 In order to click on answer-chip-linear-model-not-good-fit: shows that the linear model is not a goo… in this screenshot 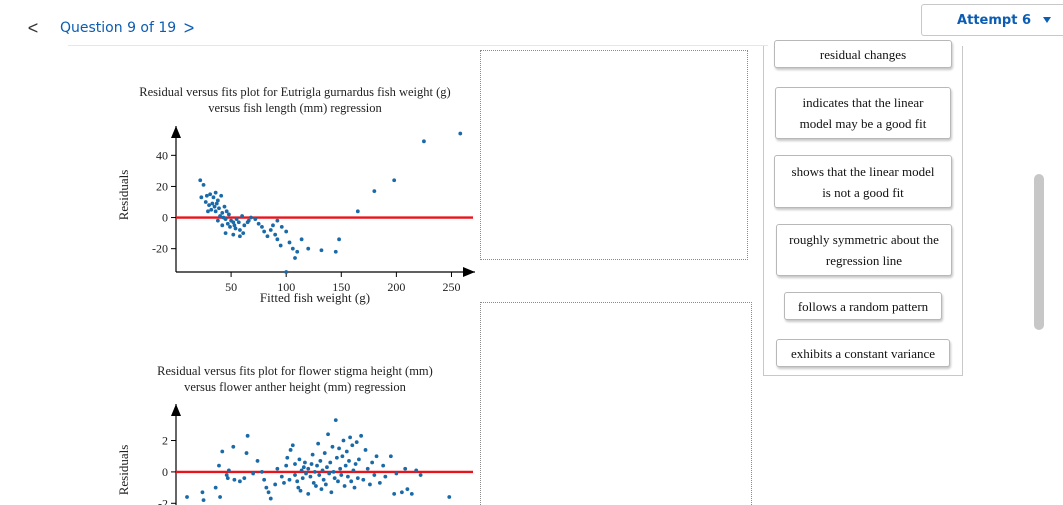, I will do `click(863, 181)`.